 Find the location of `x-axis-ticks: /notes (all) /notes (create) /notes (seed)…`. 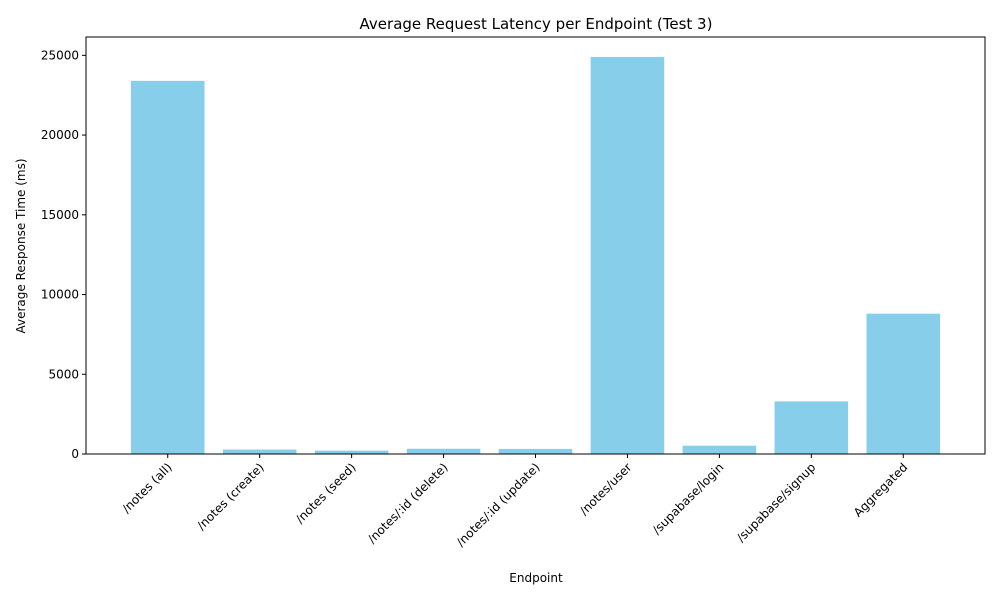

x-axis-ticks: /notes (all) /notes (create) /notes (seed)… is located at coordinates (514, 501).